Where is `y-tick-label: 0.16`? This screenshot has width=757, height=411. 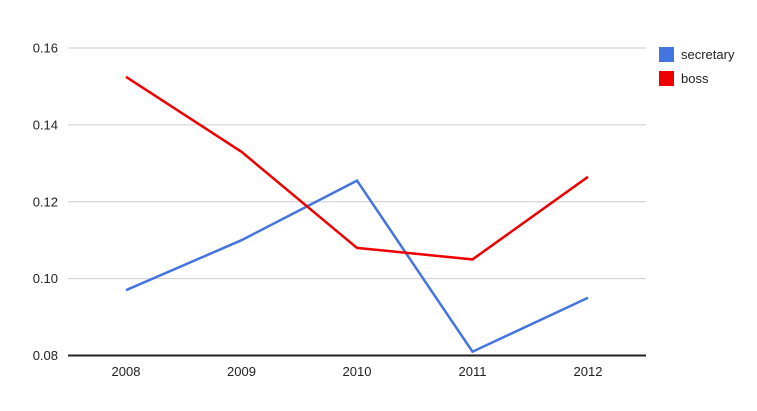 y-tick-label: 0.16 is located at coordinates (45, 48).